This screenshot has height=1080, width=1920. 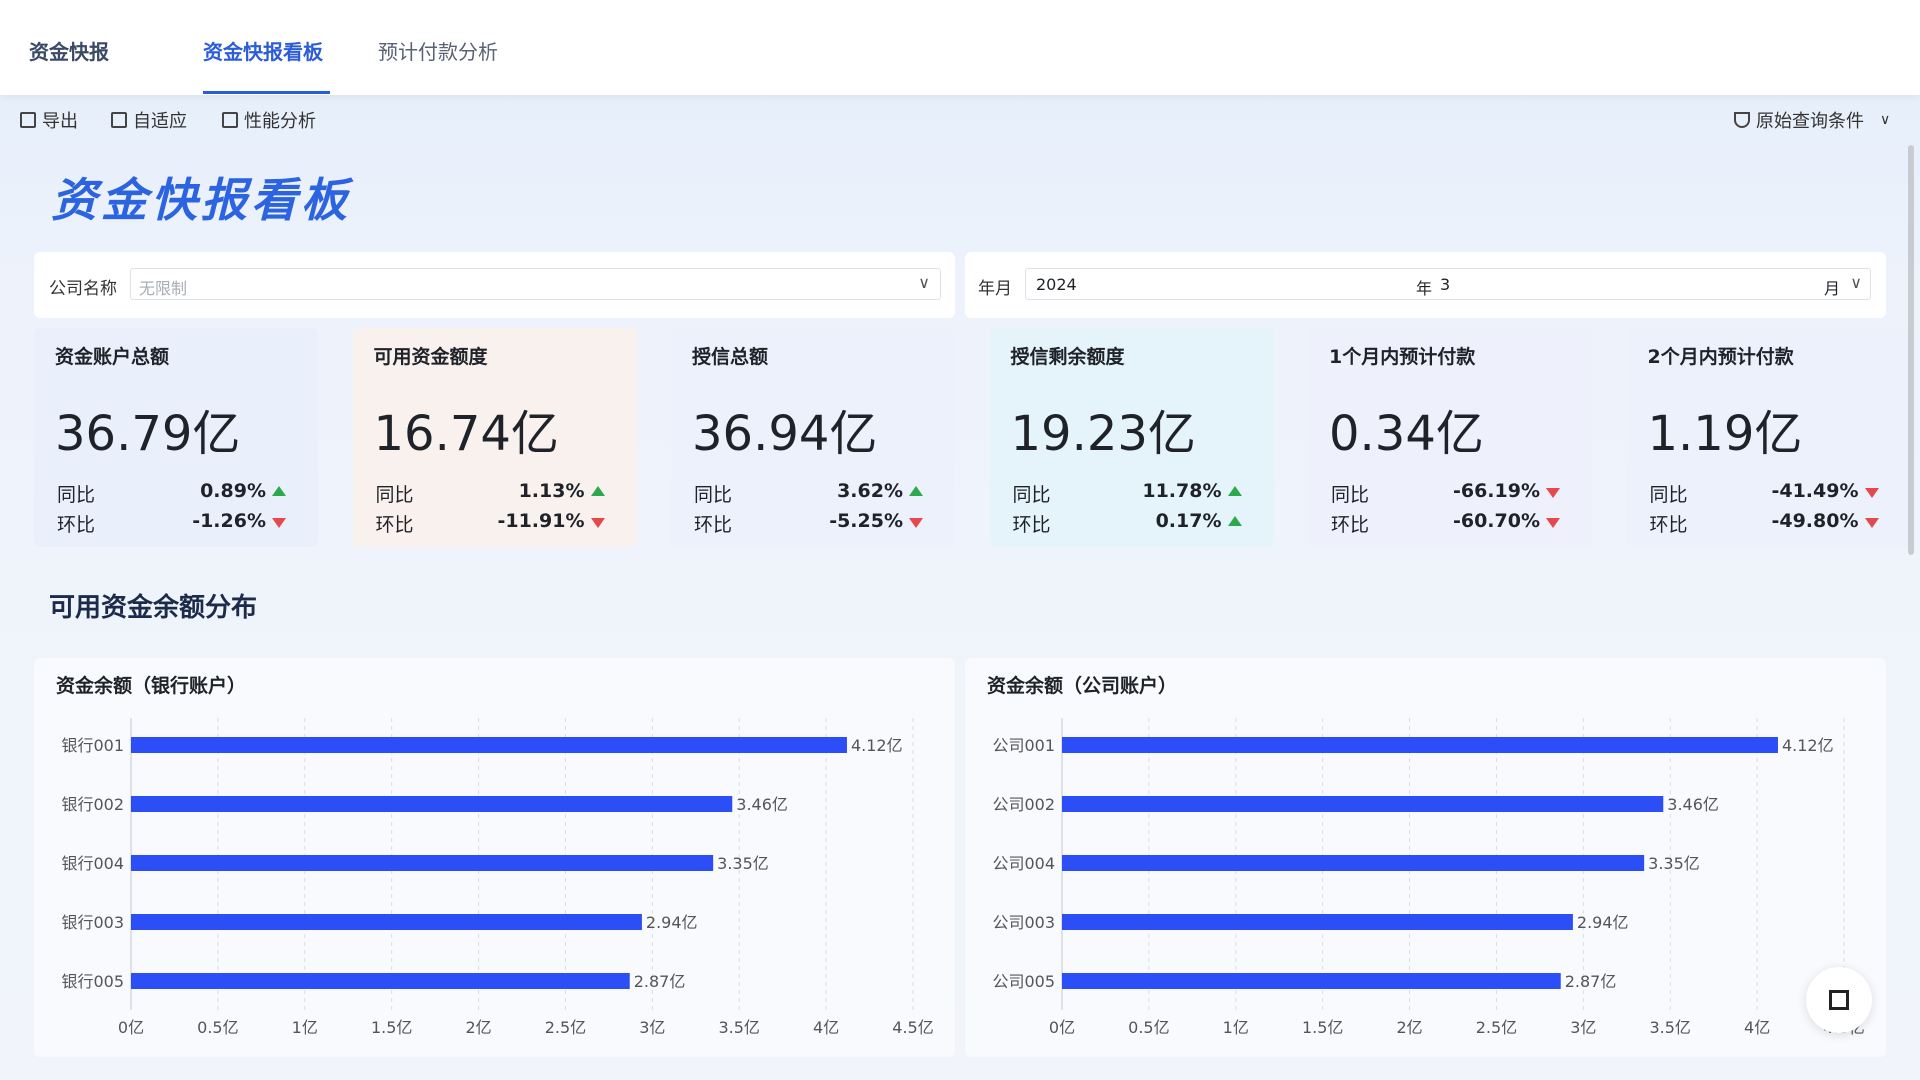 I want to click on tool-label: 自适应, so click(x=160, y=121).